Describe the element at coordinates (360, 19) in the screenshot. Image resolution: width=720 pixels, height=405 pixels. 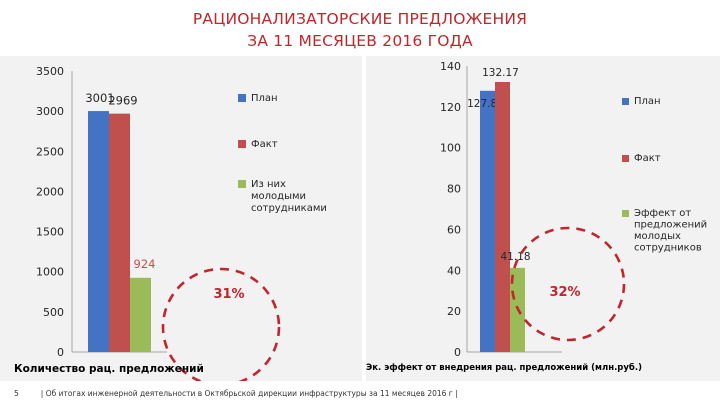
I see `slide-title-line1: РАЦИОНАЛИЗАТОРСКИЕ ПРЕДЛОЖЕНИЯ` at that location.